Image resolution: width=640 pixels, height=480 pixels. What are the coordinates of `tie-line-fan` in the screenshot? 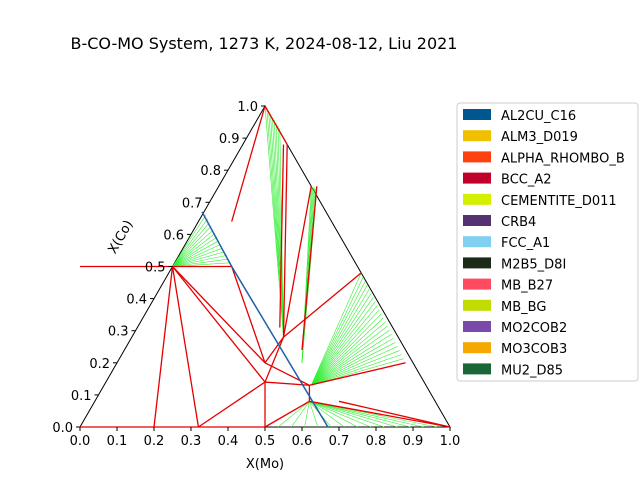 It's located at (202, 240).